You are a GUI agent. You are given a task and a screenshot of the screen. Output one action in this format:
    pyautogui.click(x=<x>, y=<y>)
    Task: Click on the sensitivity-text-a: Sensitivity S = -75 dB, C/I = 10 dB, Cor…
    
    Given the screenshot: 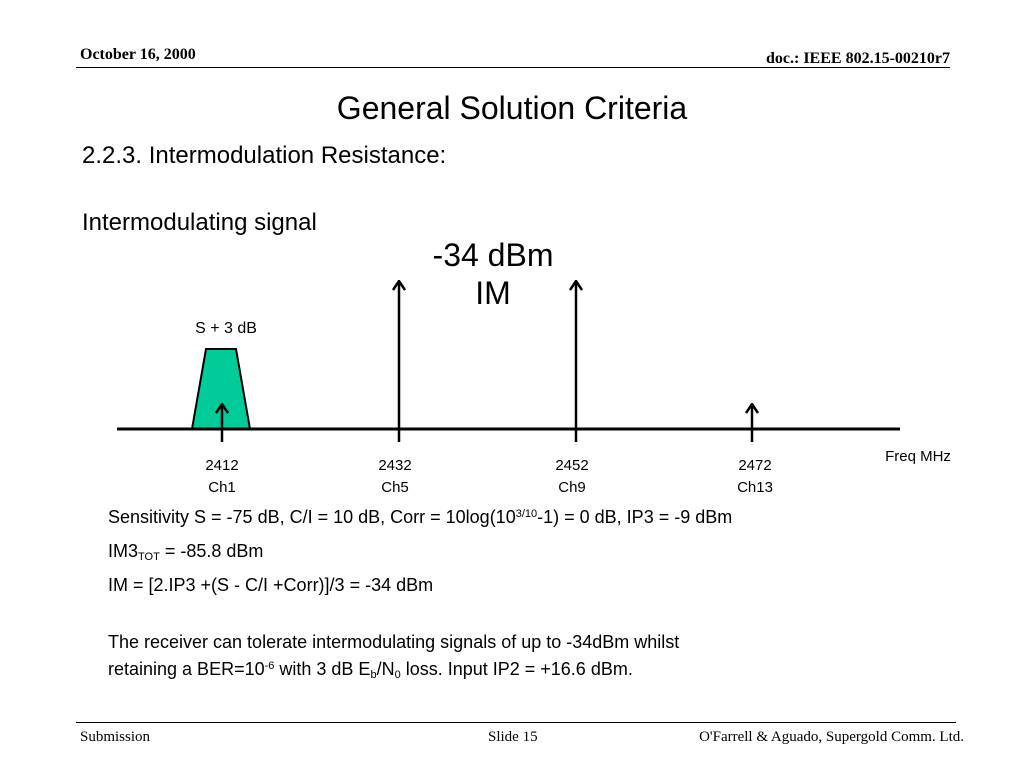 What is the action you would take?
    pyautogui.click(x=312, y=517)
    